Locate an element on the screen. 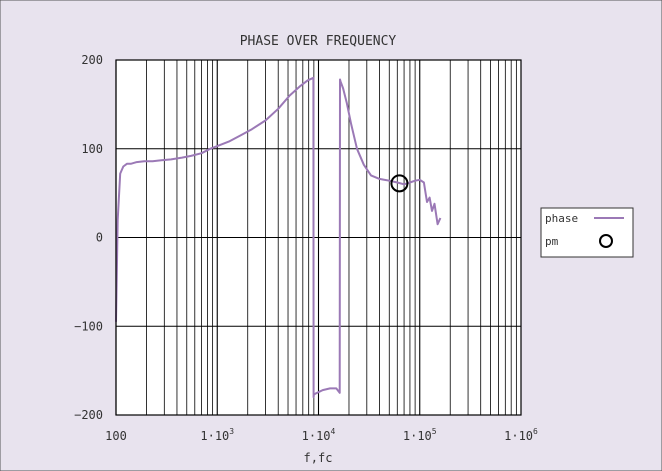 The image size is (662, 471). legend-box is located at coordinates (587, 232).